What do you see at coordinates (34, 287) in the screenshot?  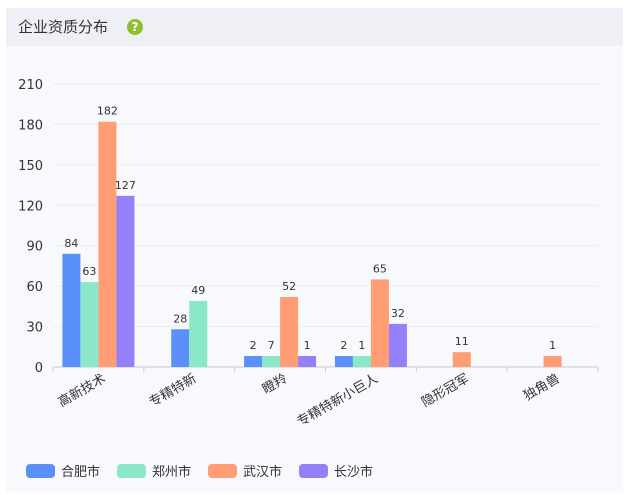 I see `y-tick-label: 60` at bounding box center [34, 287].